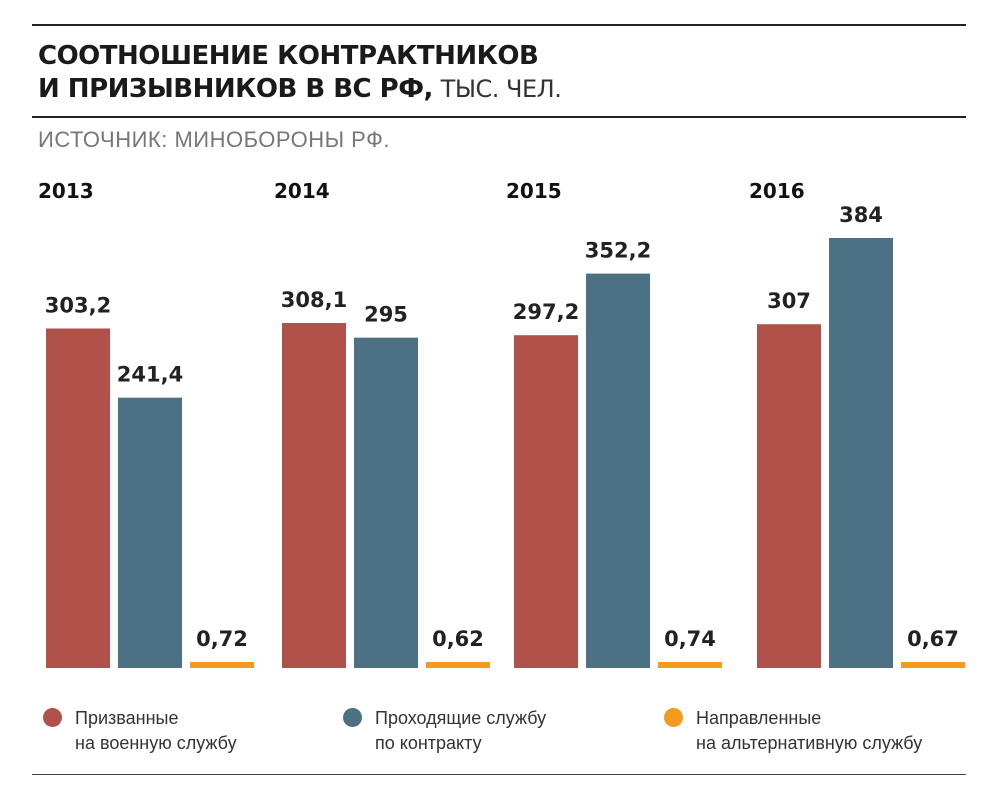 This screenshot has width=1000, height=803. What do you see at coordinates (861, 453) in the screenshot?
I see `bar-contract-2016` at bounding box center [861, 453].